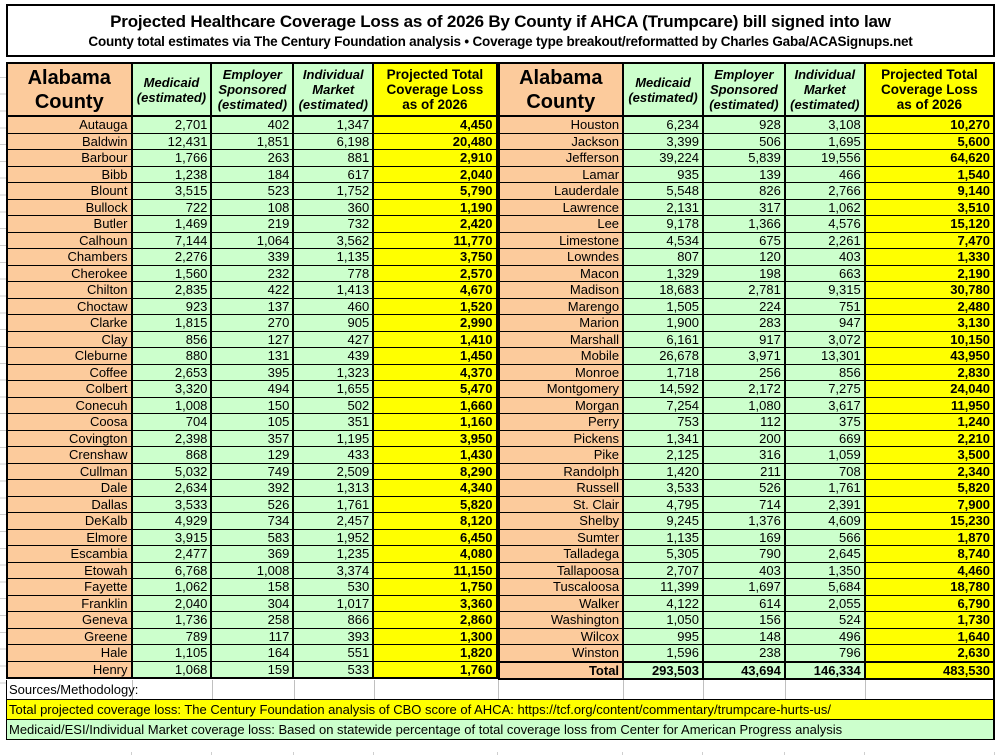 Image resolution: width=1001 pixels, height=755 pixels. I want to click on total-cell: 15,120, so click(929, 224).